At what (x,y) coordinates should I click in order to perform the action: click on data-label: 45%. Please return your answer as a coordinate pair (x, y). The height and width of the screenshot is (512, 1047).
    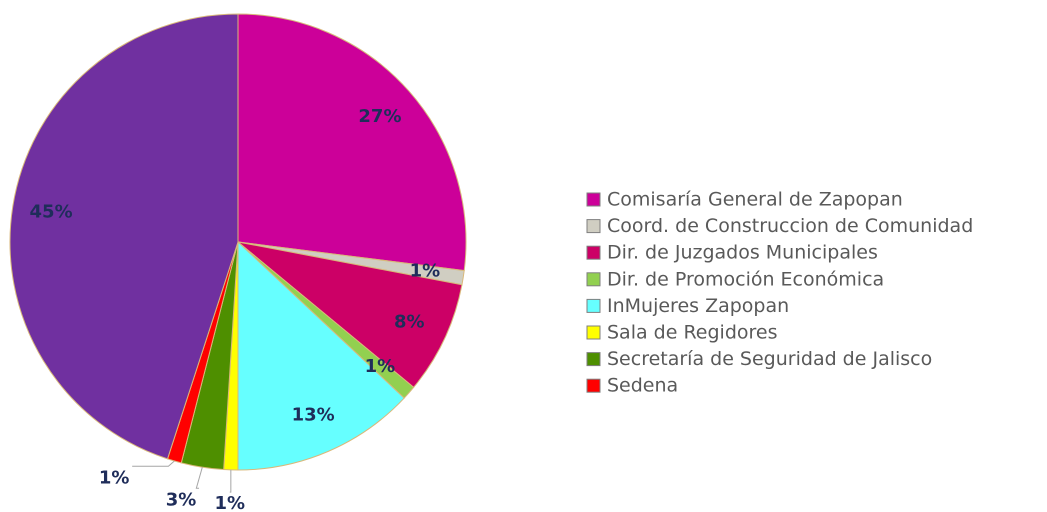
    Looking at the image, I should click on (51, 211).